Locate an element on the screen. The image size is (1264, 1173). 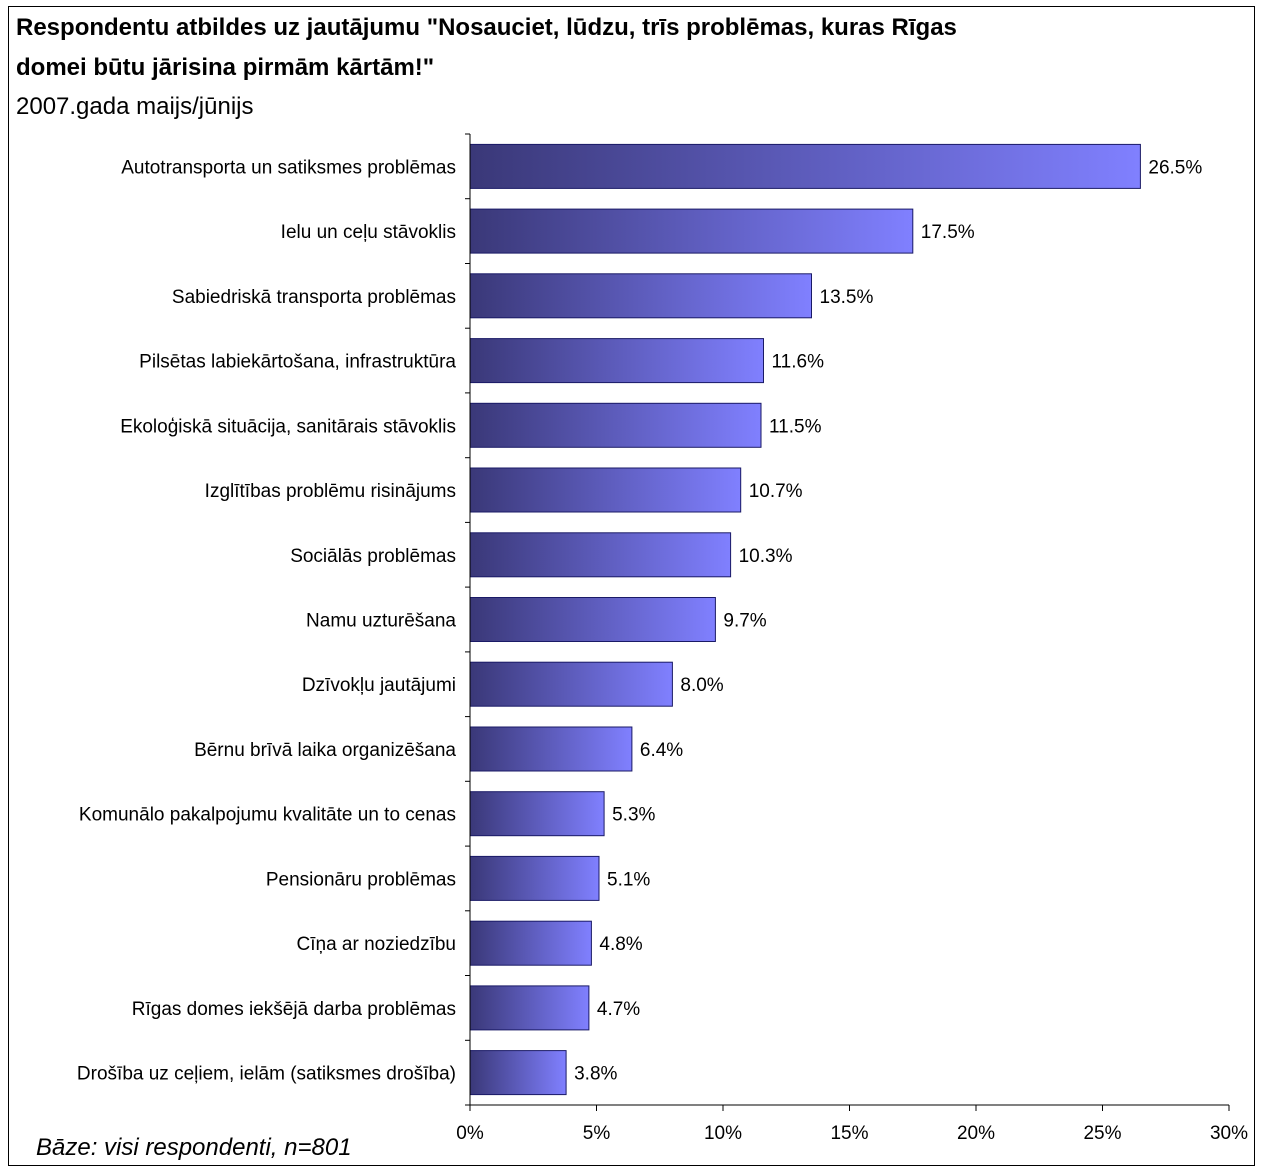
value-label: 6.4% is located at coordinates (661, 750).